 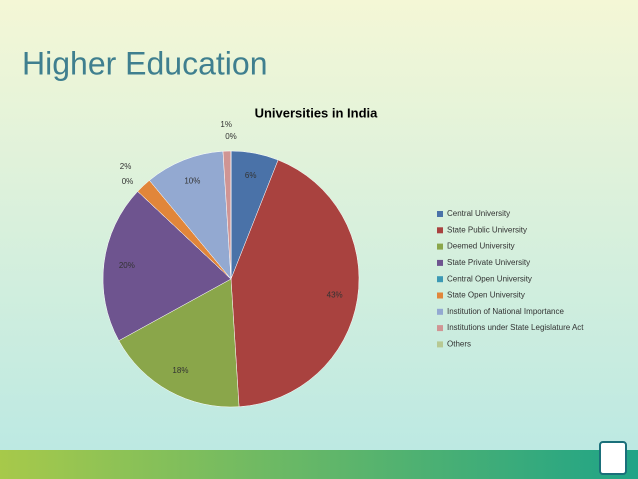 What do you see at coordinates (487, 229) in the screenshot?
I see `legend-label: State Public University` at bounding box center [487, 229].